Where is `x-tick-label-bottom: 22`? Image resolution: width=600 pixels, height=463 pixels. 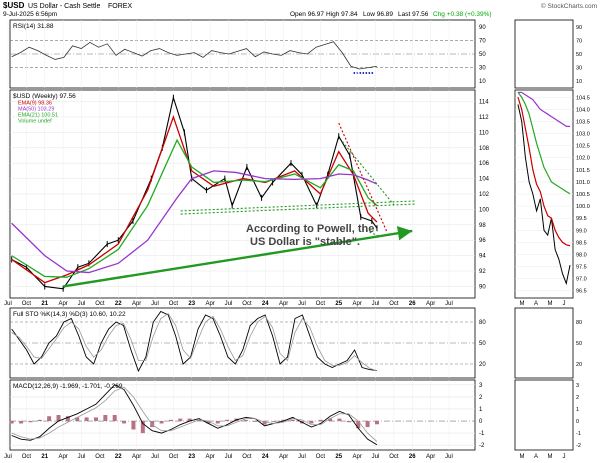 x-tick-label-bottom: 22 is located at coordinates (118, 457).